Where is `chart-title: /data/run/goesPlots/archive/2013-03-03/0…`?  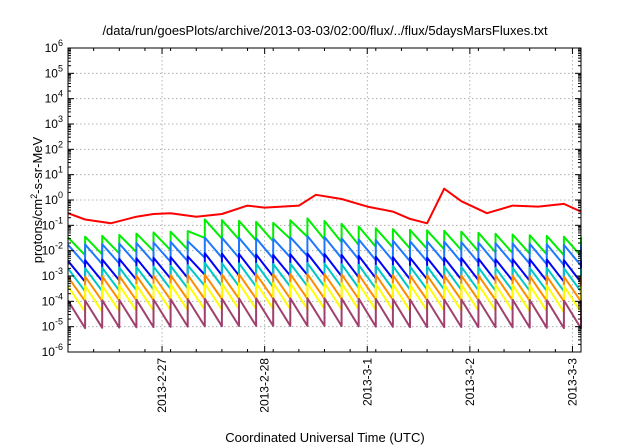
chart-title: /data/run/goesPlots/archive/2013-03-03/0… is located at coordinates (325, 30).